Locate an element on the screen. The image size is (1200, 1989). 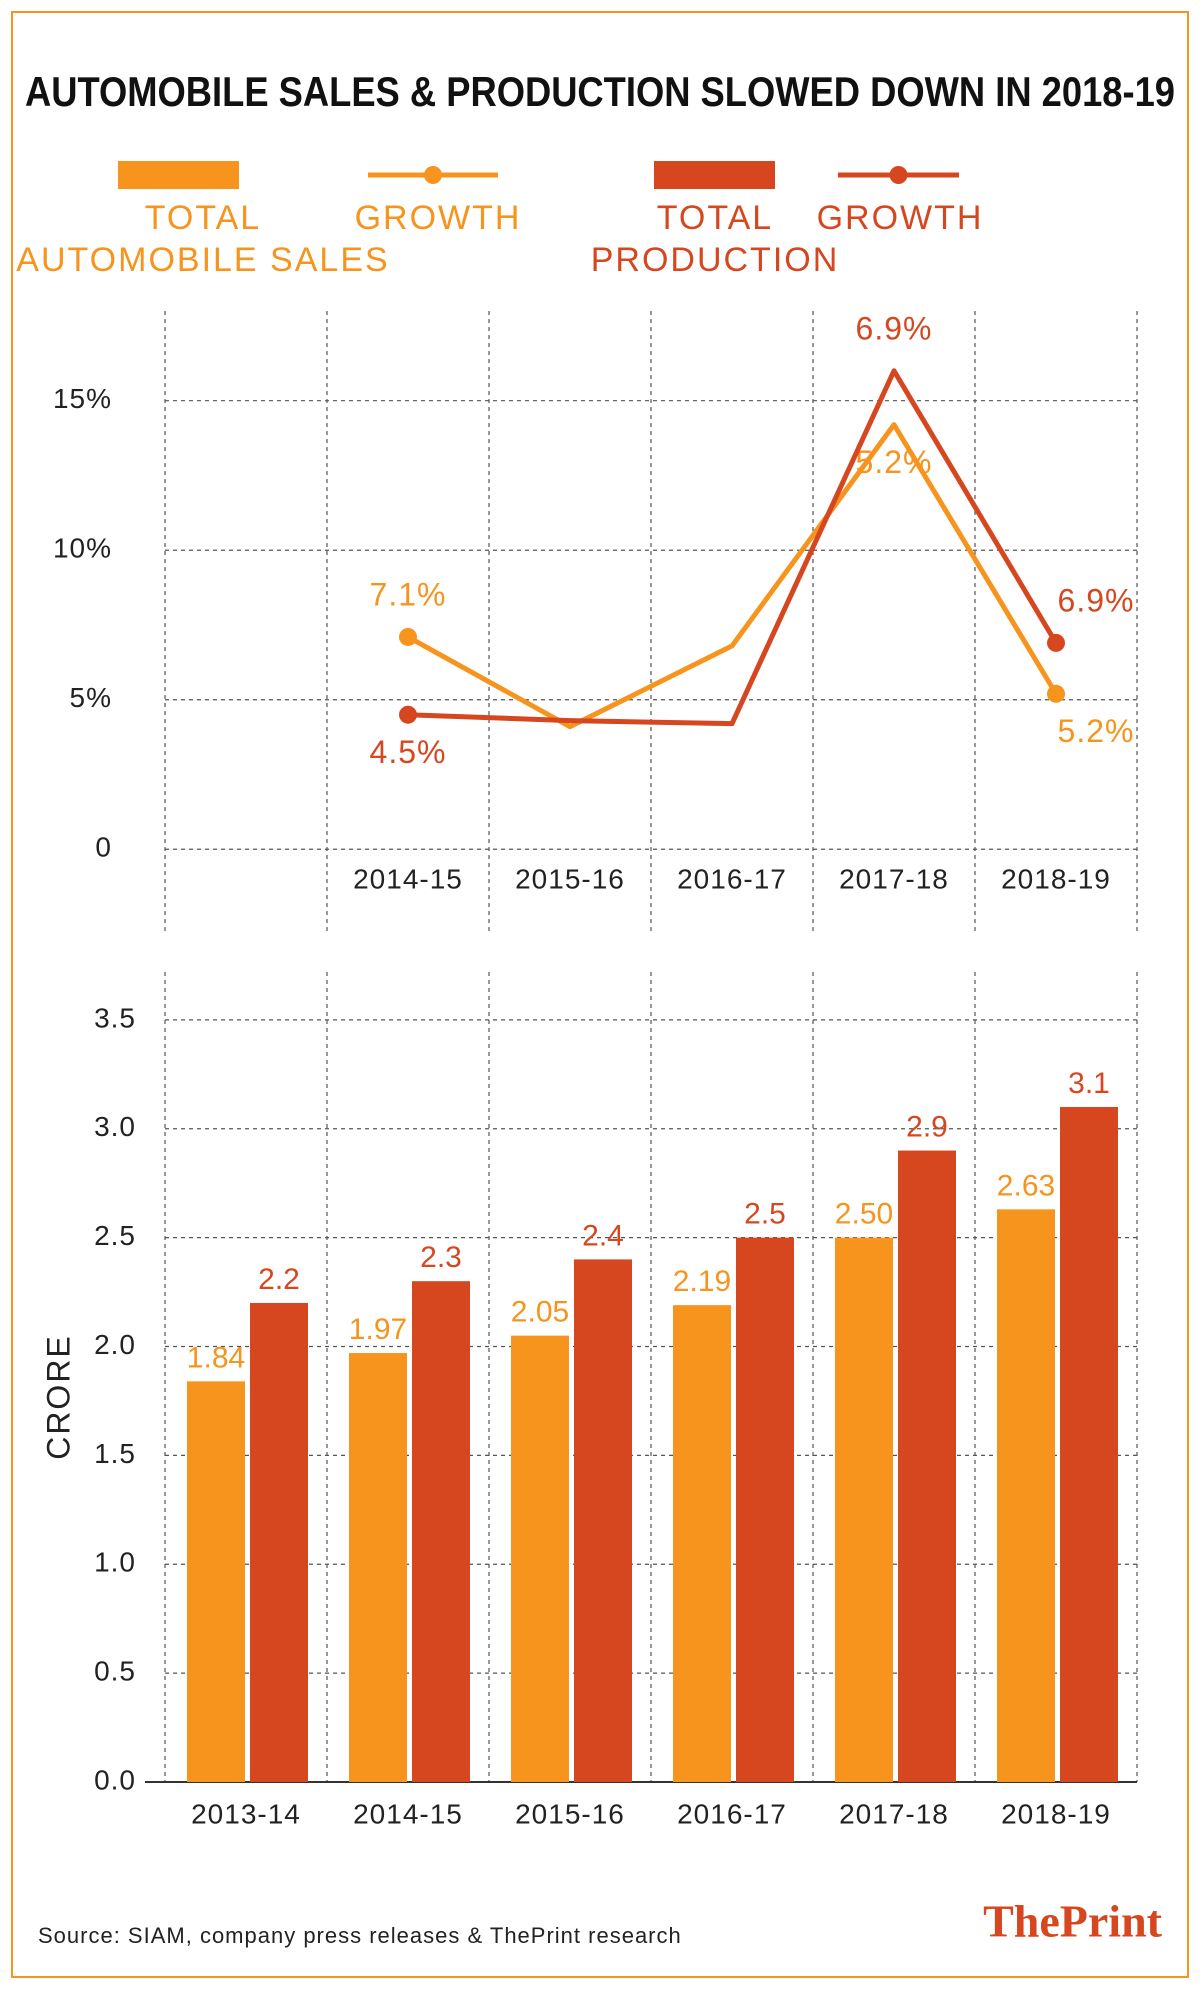
x-tick-label: 2013-14 is located at coordinates (246, 1813).